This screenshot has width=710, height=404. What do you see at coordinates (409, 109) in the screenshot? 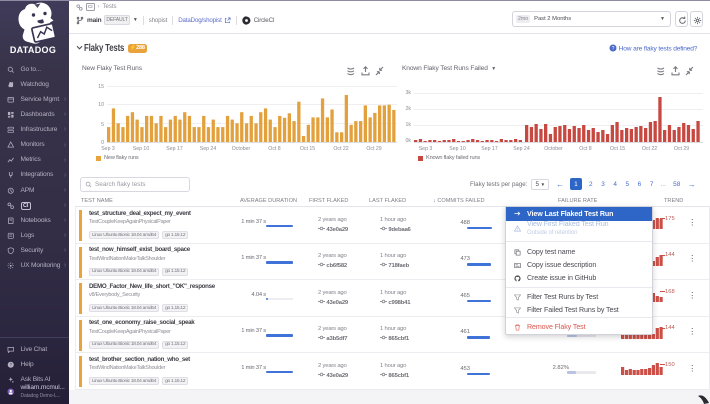
I see `svg-text: 2k` at bounding box center [409, 109].